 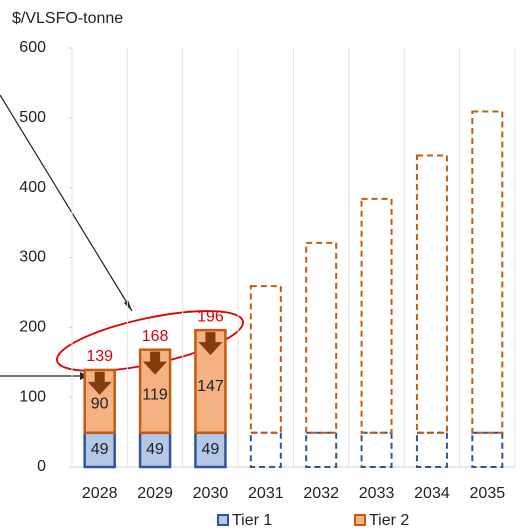 I want to click on pointer-head, so click(x=128, y=305).